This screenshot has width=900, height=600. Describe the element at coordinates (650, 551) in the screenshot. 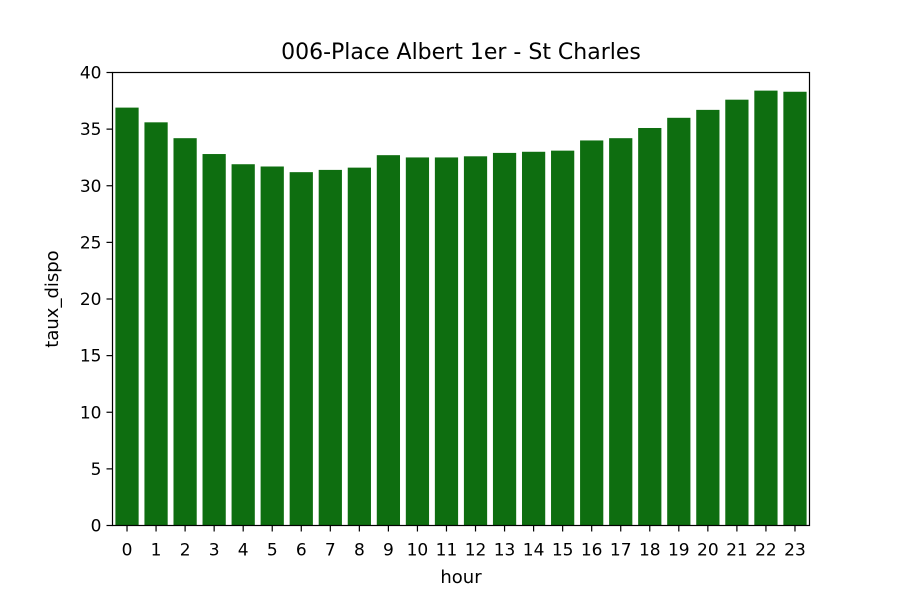

I see `x-tick-label: 18` at that location.